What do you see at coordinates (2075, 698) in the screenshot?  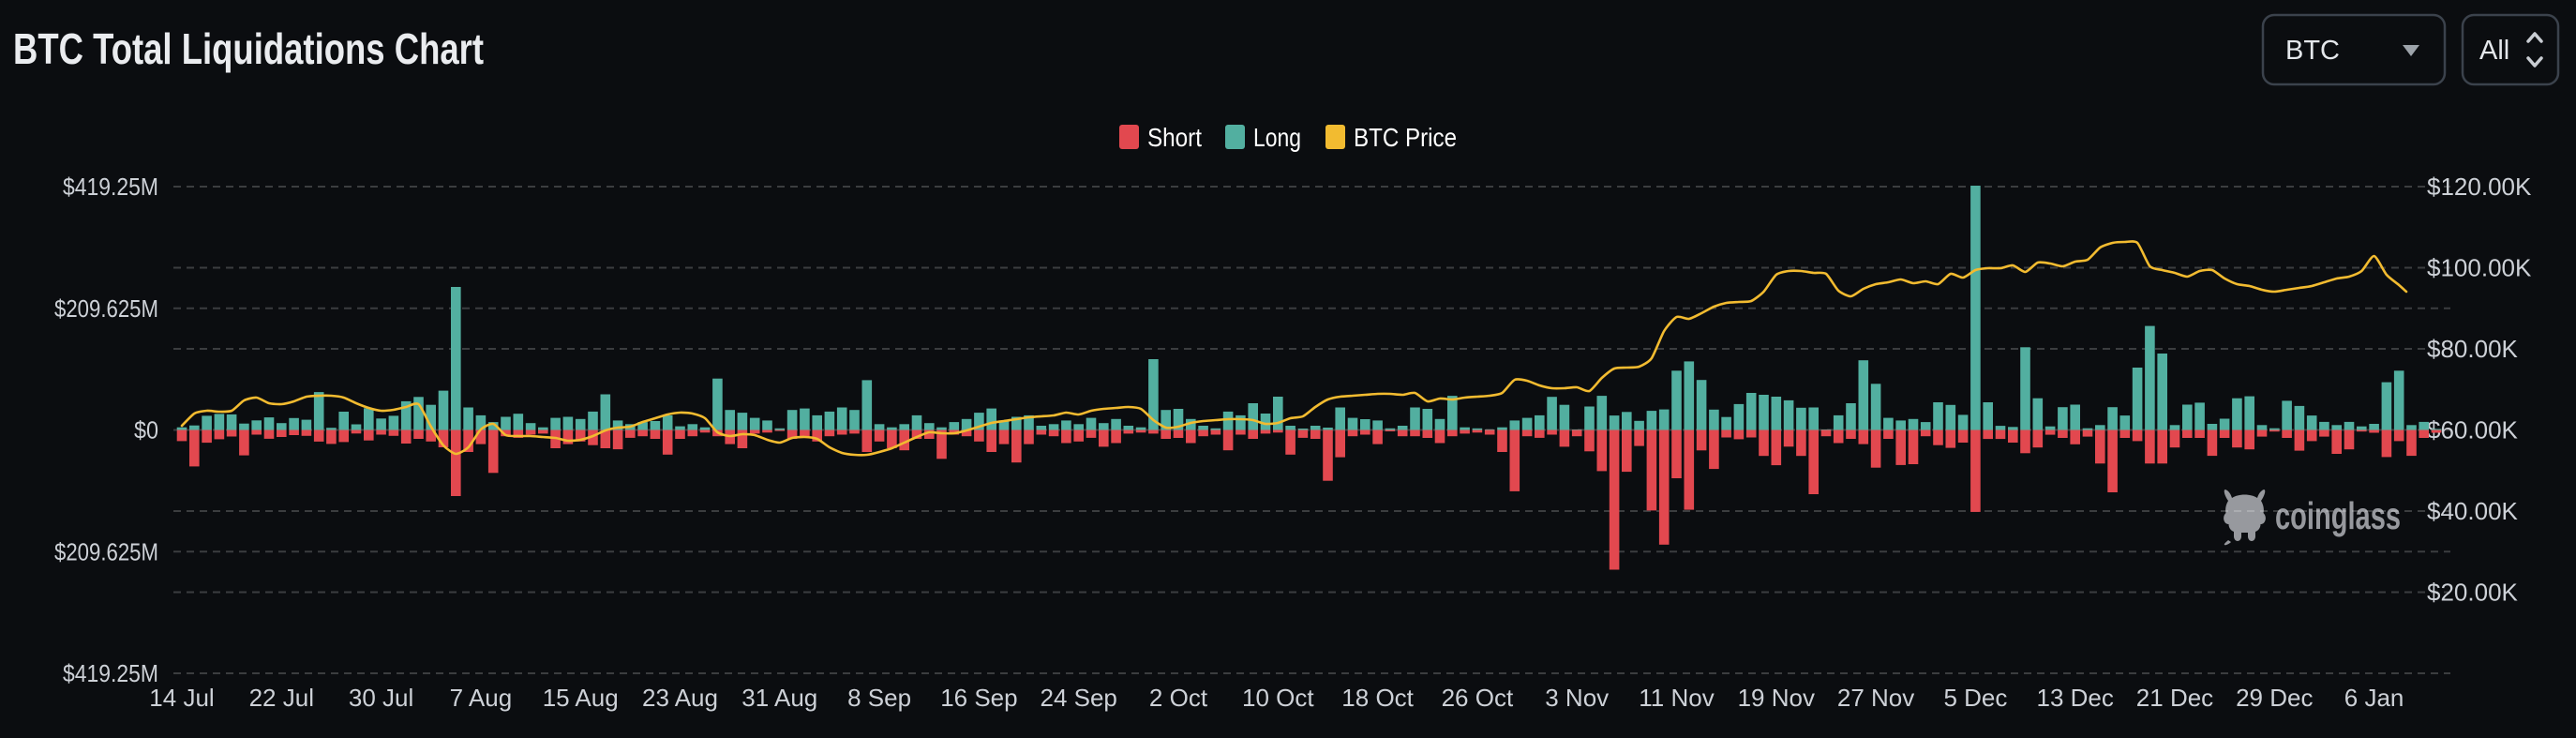 I see `svg-text: 13 Dec` at bounding box center [2075, 698].